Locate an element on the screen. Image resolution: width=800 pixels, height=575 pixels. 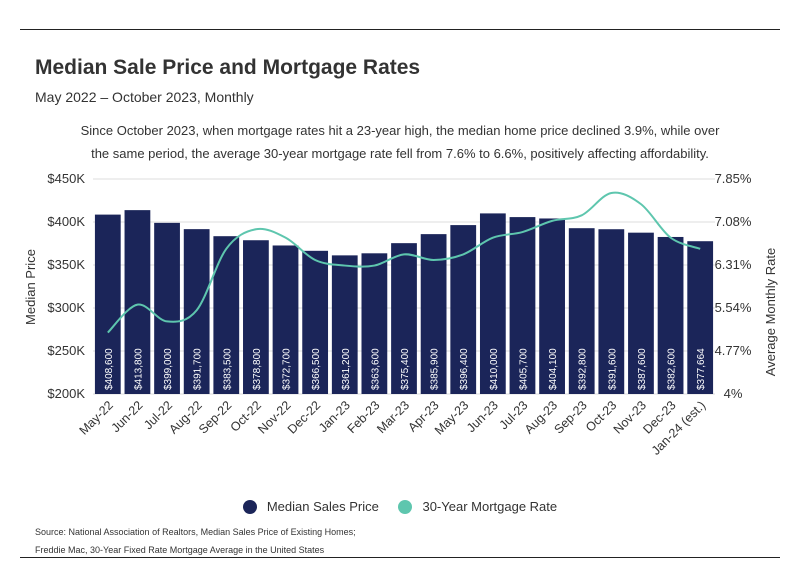
legend-item-line: 30-Year Mortgage Rate is located at coordinates (477, 506).